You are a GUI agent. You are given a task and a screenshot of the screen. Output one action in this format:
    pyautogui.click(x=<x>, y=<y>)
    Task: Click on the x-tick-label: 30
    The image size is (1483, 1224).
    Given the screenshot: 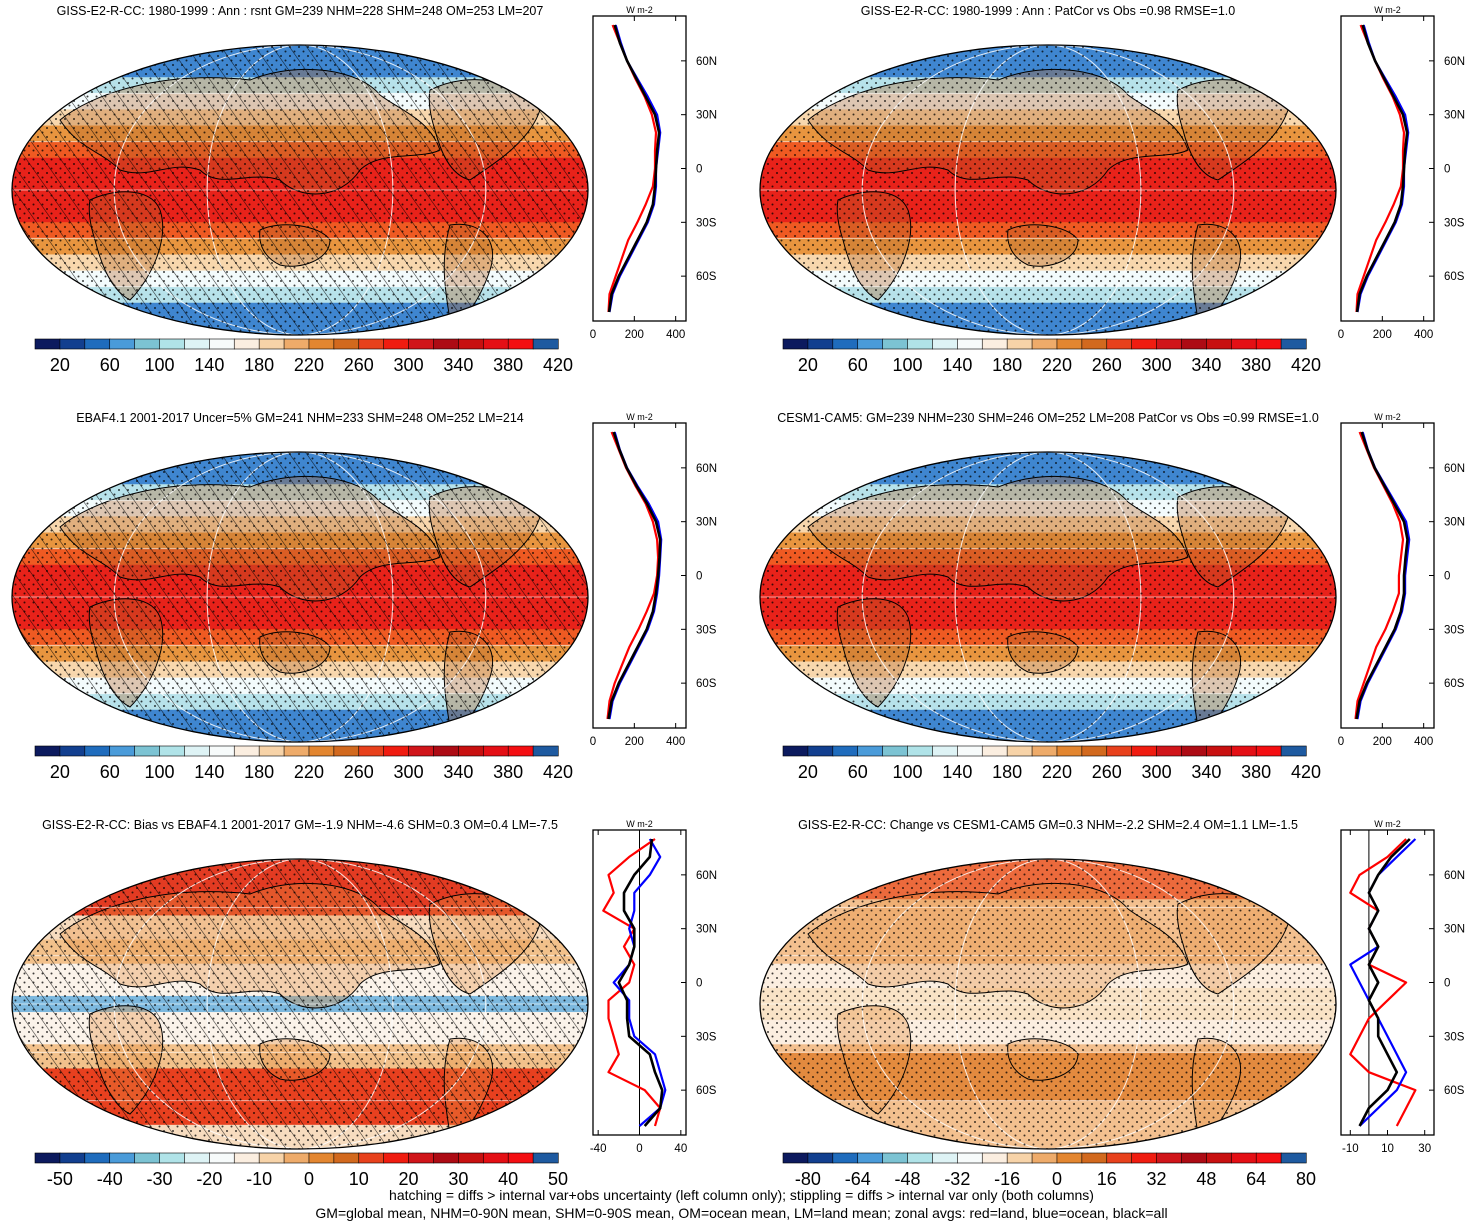 What is the action you would take?
    pyautogui.click(x=1424, y=1149)
    